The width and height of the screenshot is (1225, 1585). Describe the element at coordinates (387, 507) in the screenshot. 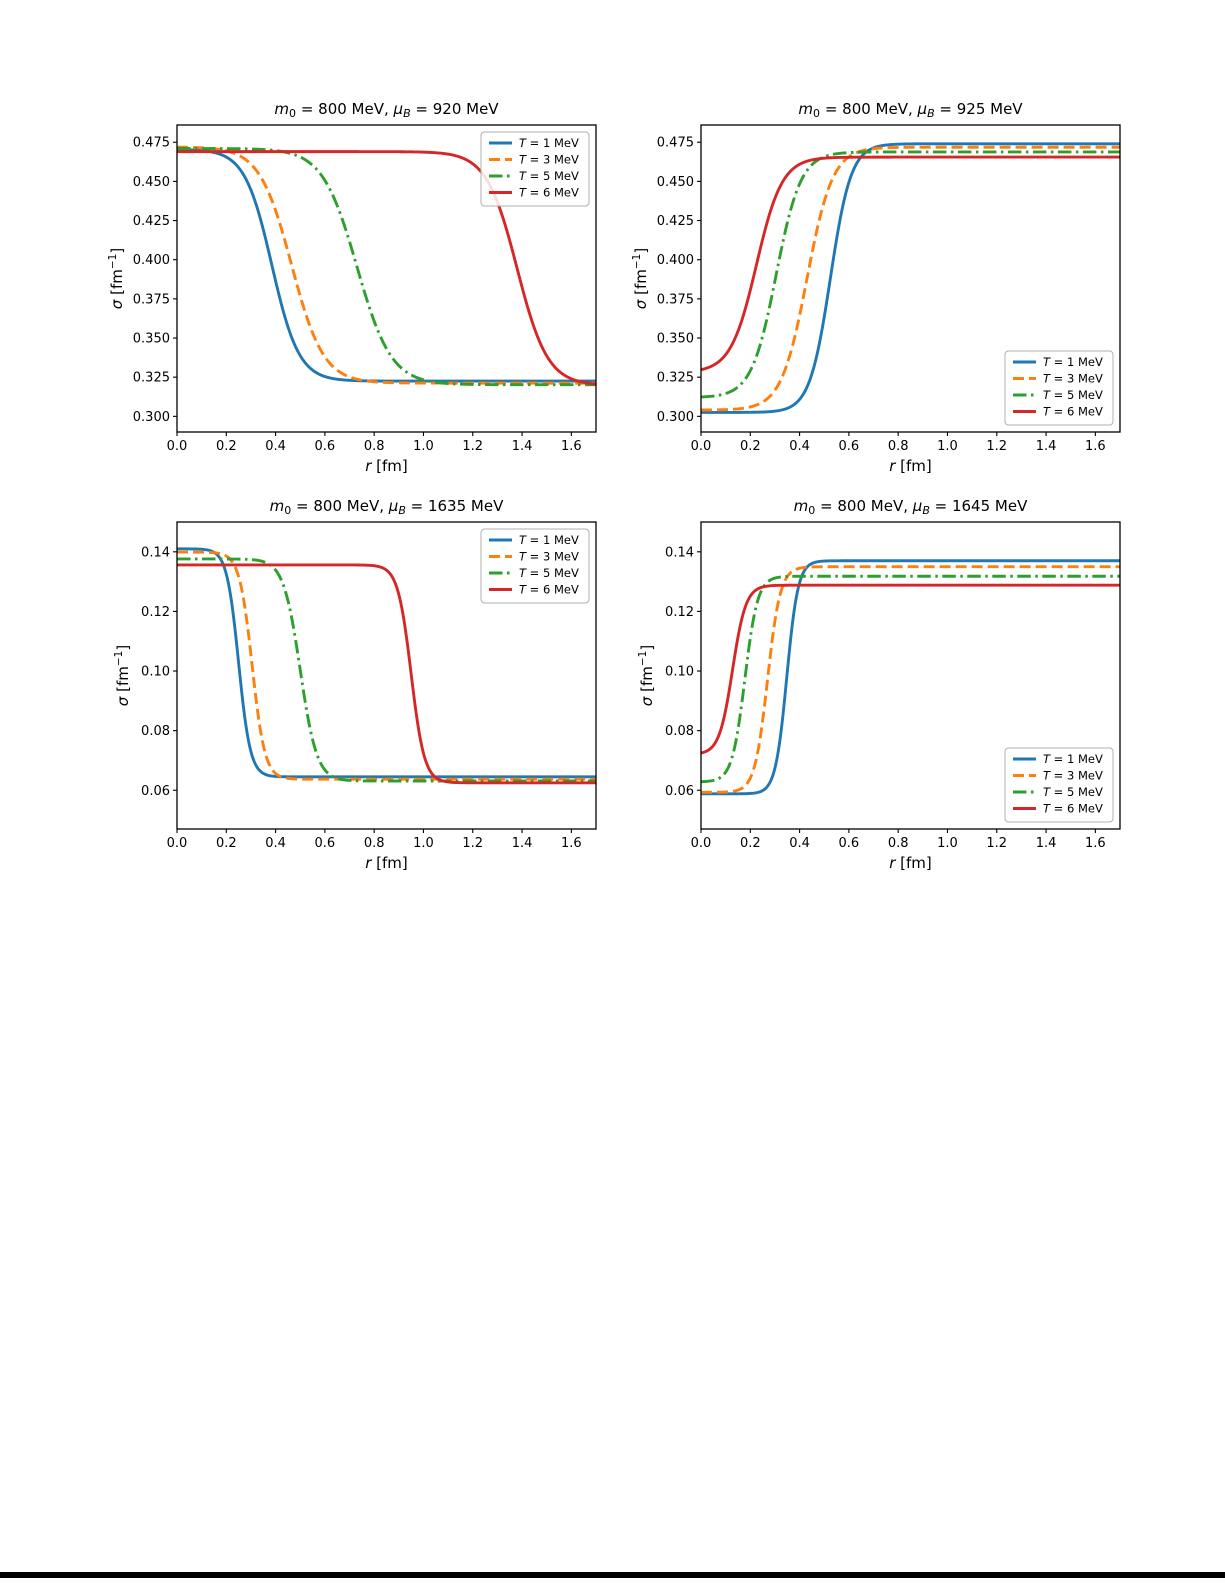

I see `plot-title: m0 = 800 MeV, μB = 1635 MeV` at that location.